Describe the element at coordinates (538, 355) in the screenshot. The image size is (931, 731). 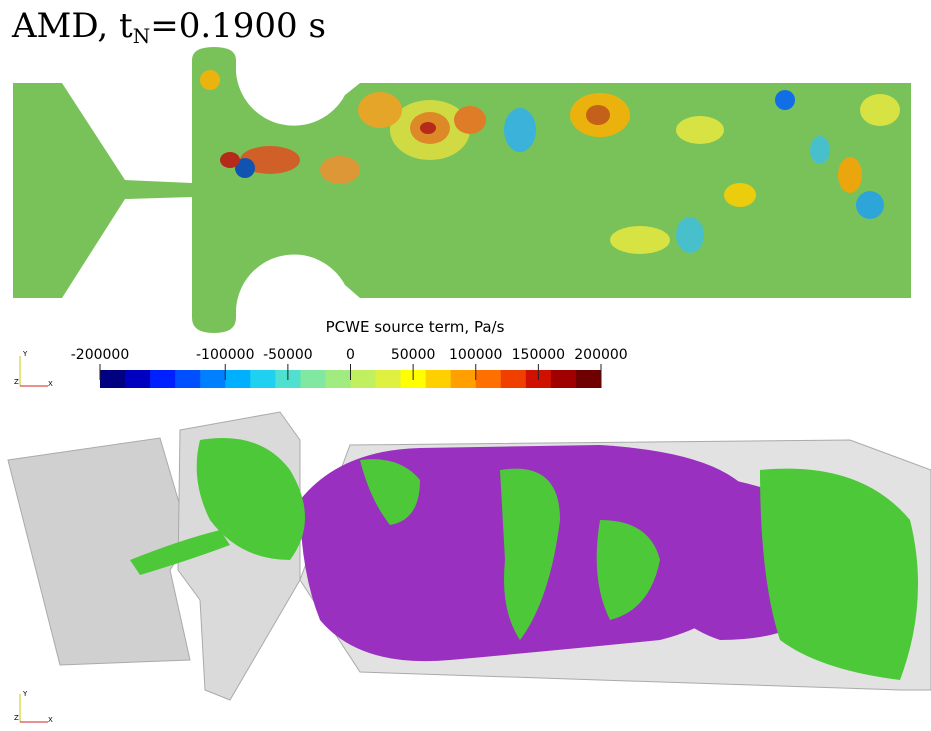
I see `colorbar-tick-label: 150000` at that location.